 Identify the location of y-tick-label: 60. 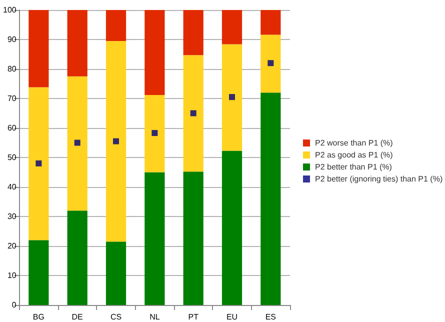
(12, 128).